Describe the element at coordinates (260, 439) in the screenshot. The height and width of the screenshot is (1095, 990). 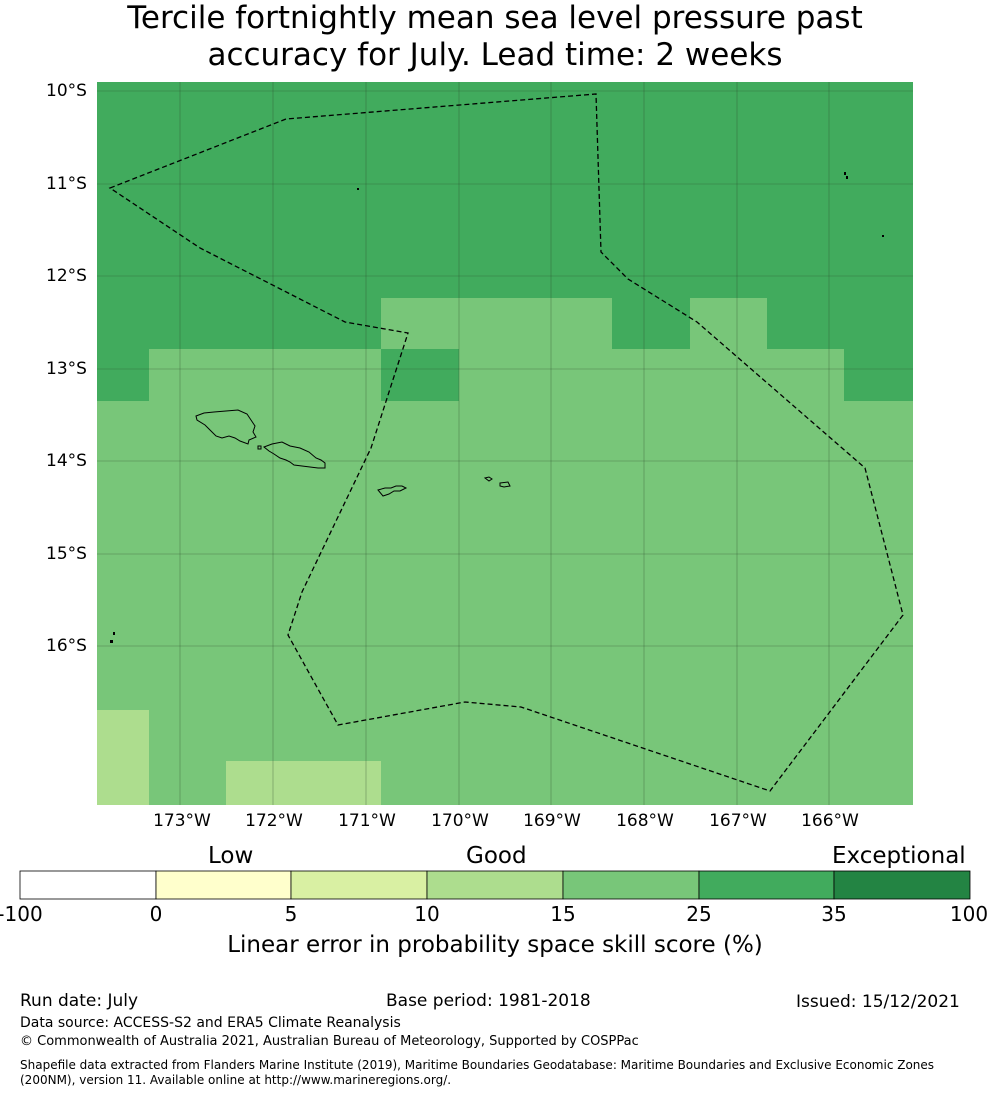
I see `samoa-coastlines` at that location.